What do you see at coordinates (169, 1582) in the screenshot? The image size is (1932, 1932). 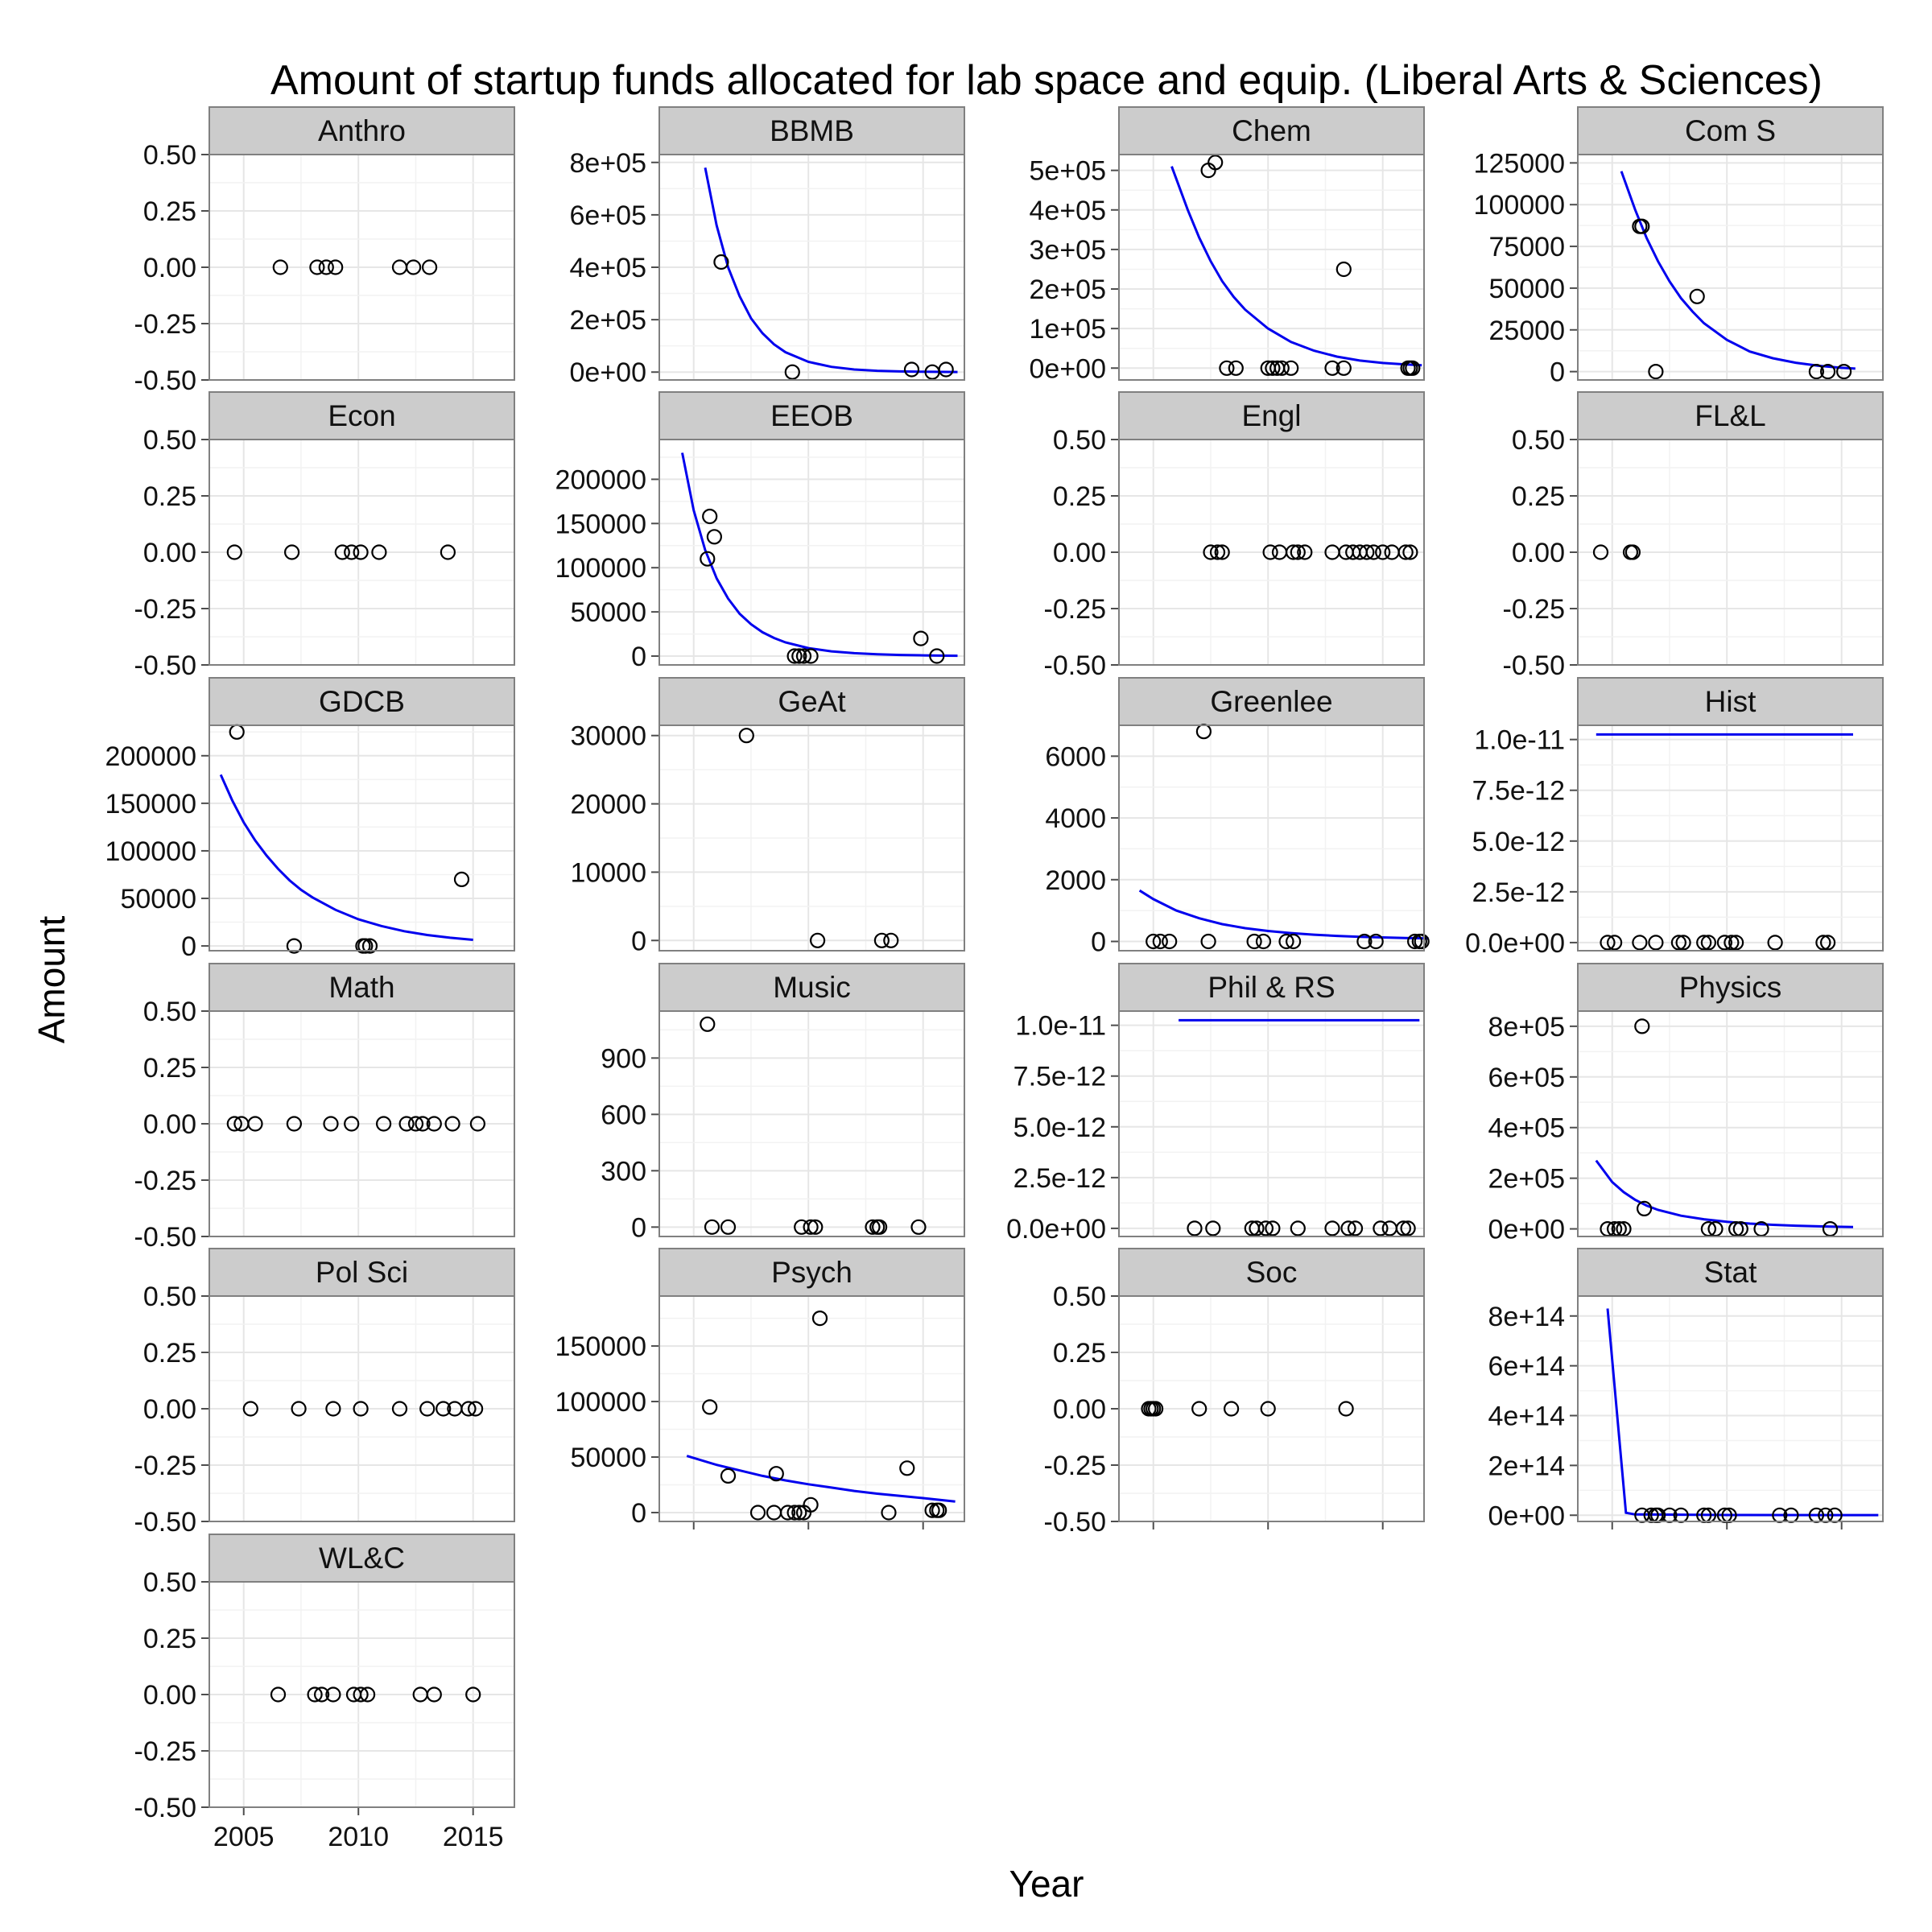 I see `y-tick-label: 0.50` at bounding box center [169, 1582].